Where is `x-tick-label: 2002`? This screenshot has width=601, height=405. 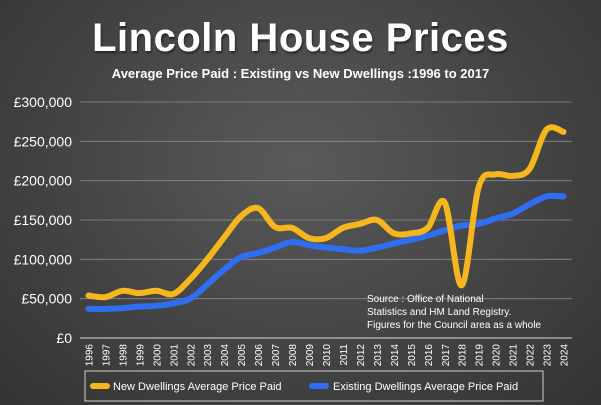 x-tick-label: 2002 is located at coordinates (191, 355).